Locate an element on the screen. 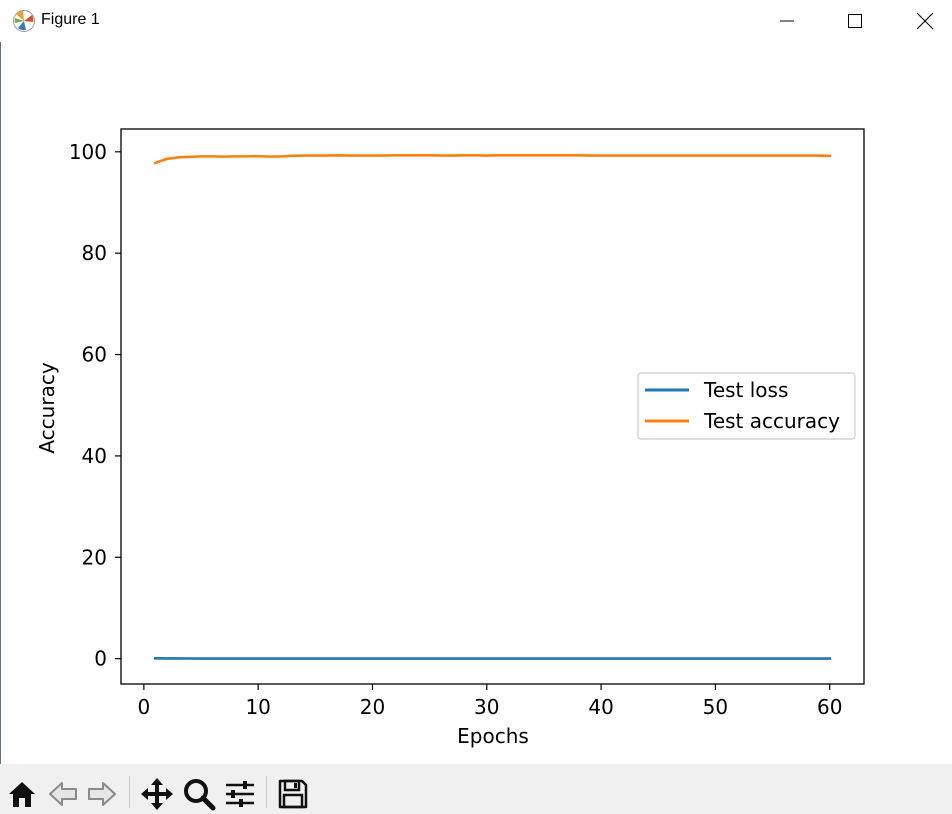  forward-arrow-icon is located at coordinates (102, 794).